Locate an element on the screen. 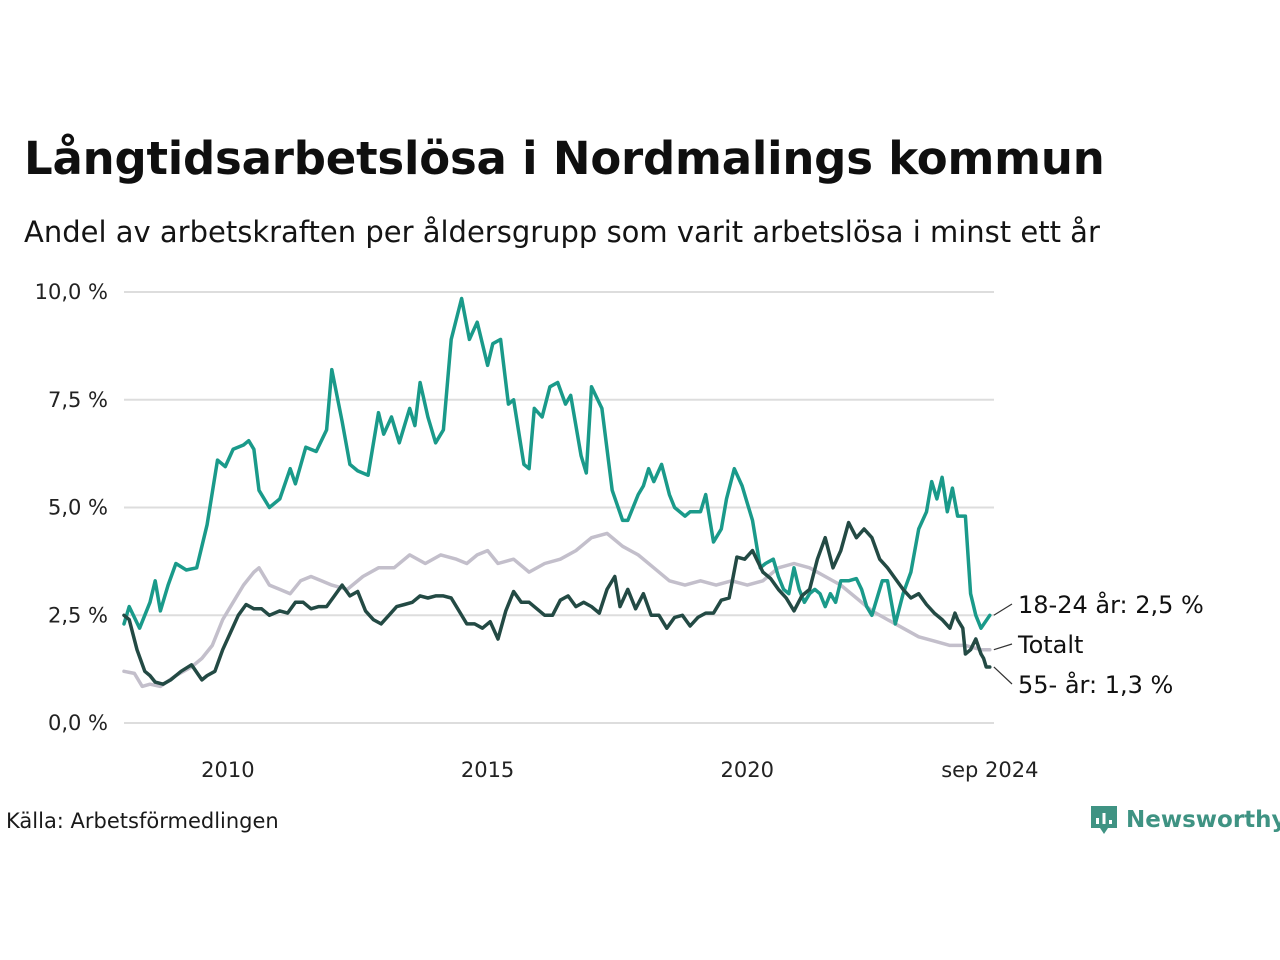 This screenshot has height=960, width=1280. source-note: Källa: Arbetsförmedlingen is located at coordinates (142, 821).